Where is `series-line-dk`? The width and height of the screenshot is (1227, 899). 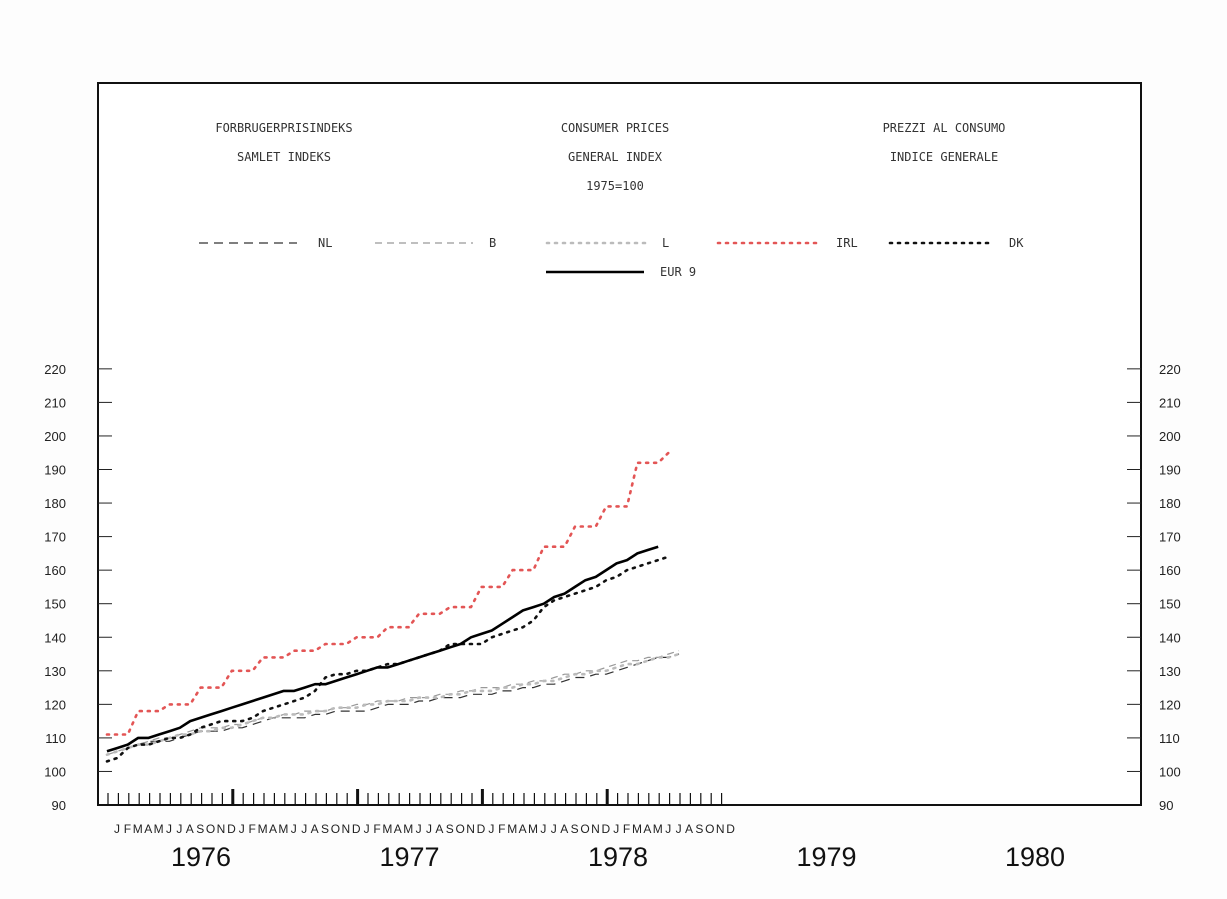
series-line-dk is located at coordinates (387, 659).